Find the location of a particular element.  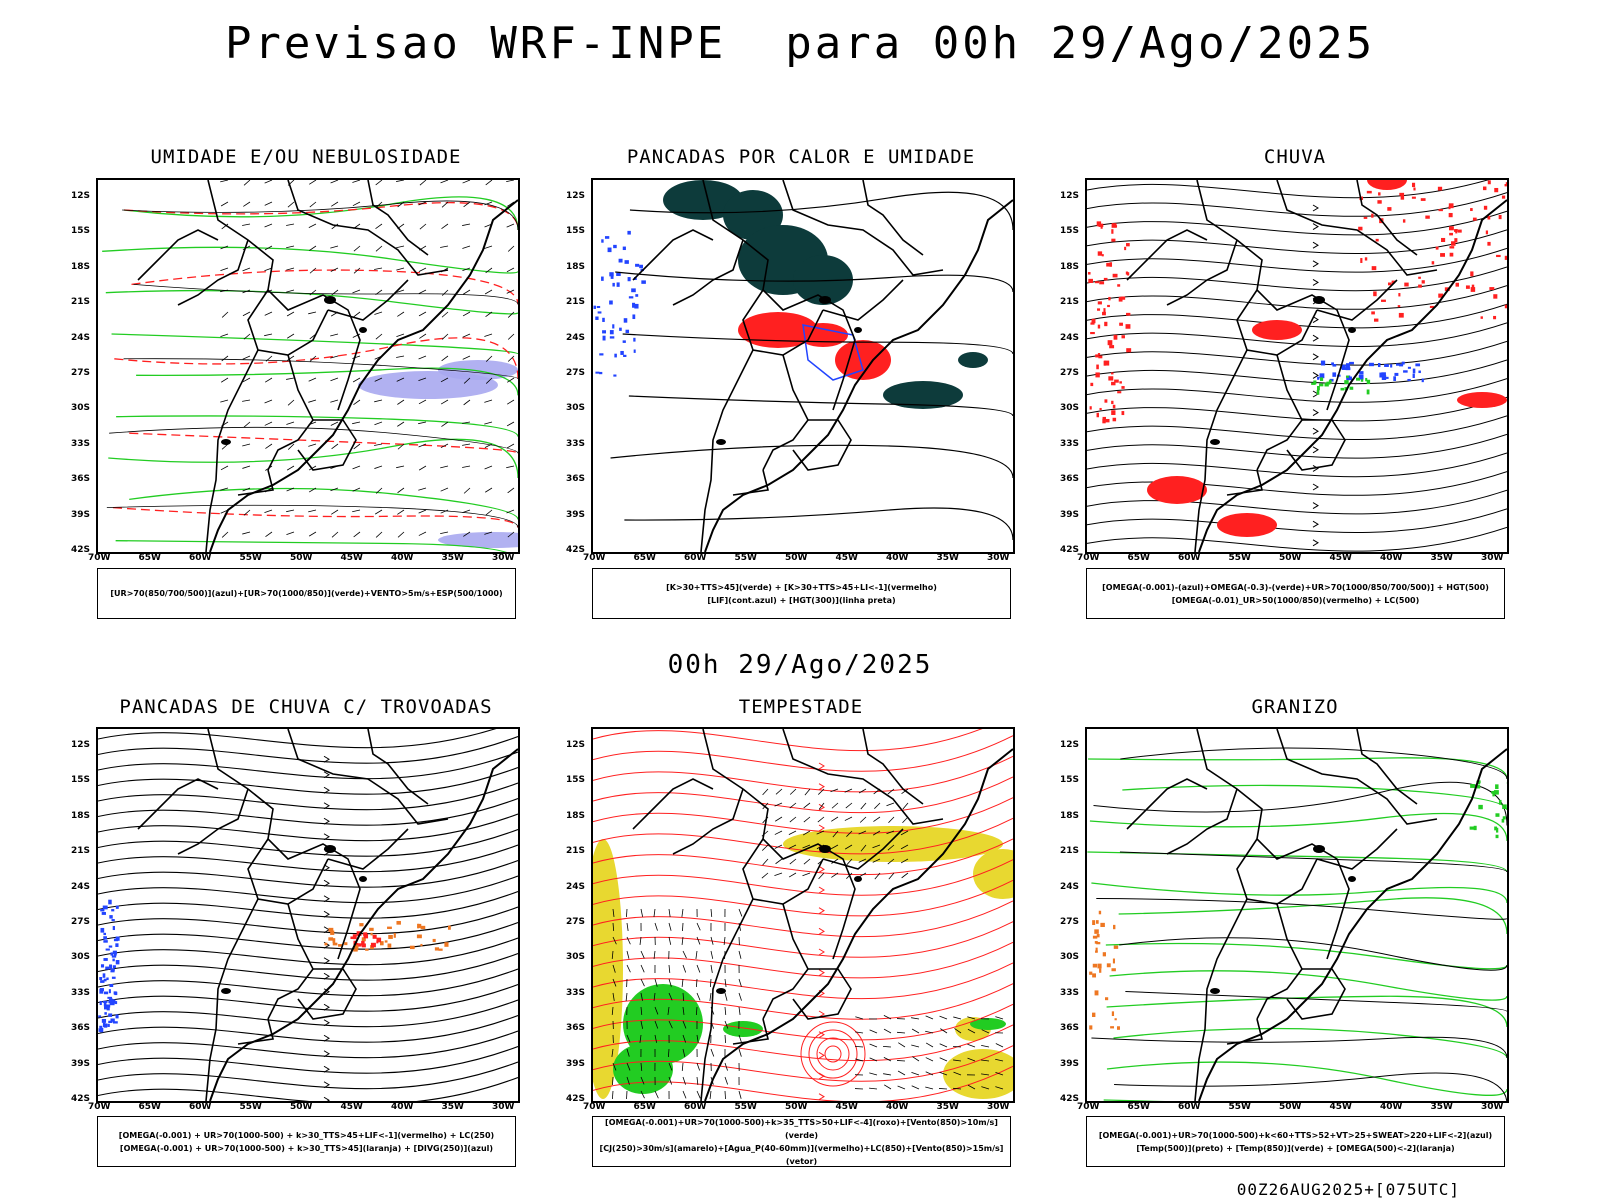

lat-tick-label: 42S is located at coordinates (1070, 1099).